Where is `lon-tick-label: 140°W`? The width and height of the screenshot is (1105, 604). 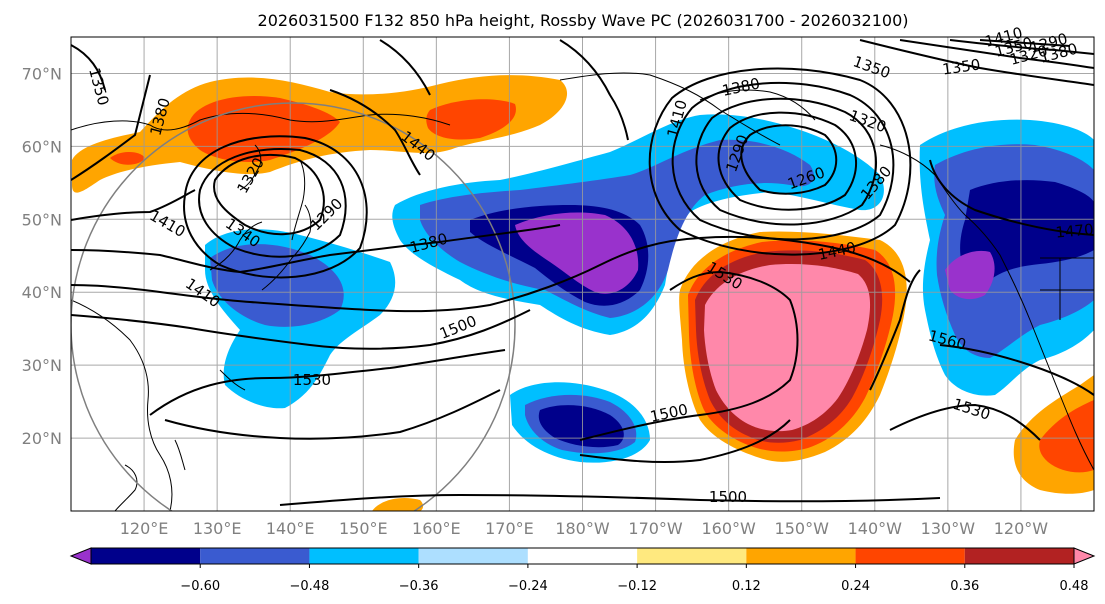
lon-tick-label: 140°W is located at coordinates (875, 528).